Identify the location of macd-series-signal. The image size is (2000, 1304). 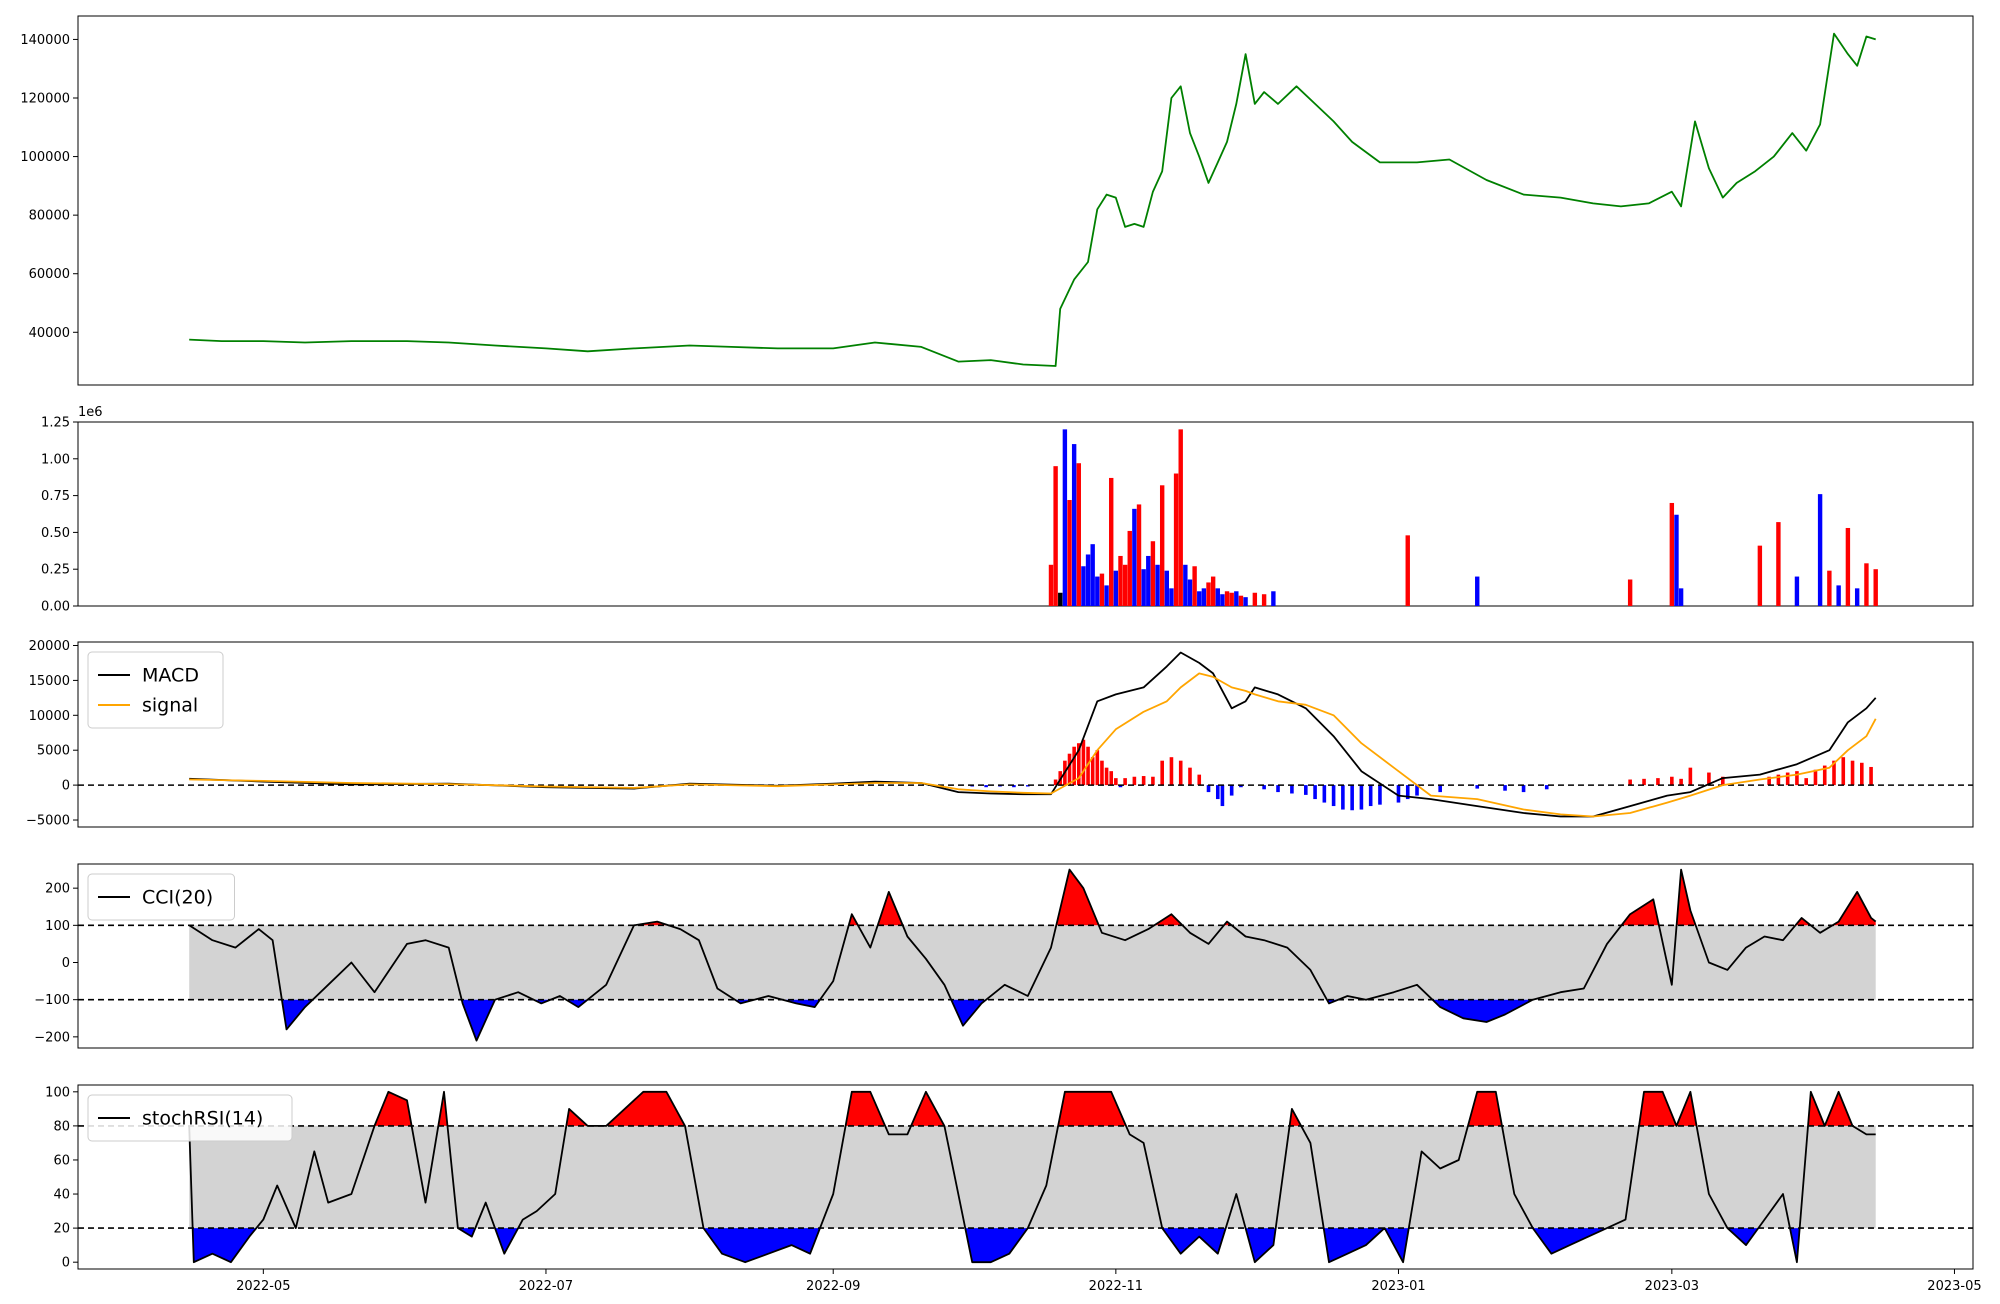
(1033, 745).